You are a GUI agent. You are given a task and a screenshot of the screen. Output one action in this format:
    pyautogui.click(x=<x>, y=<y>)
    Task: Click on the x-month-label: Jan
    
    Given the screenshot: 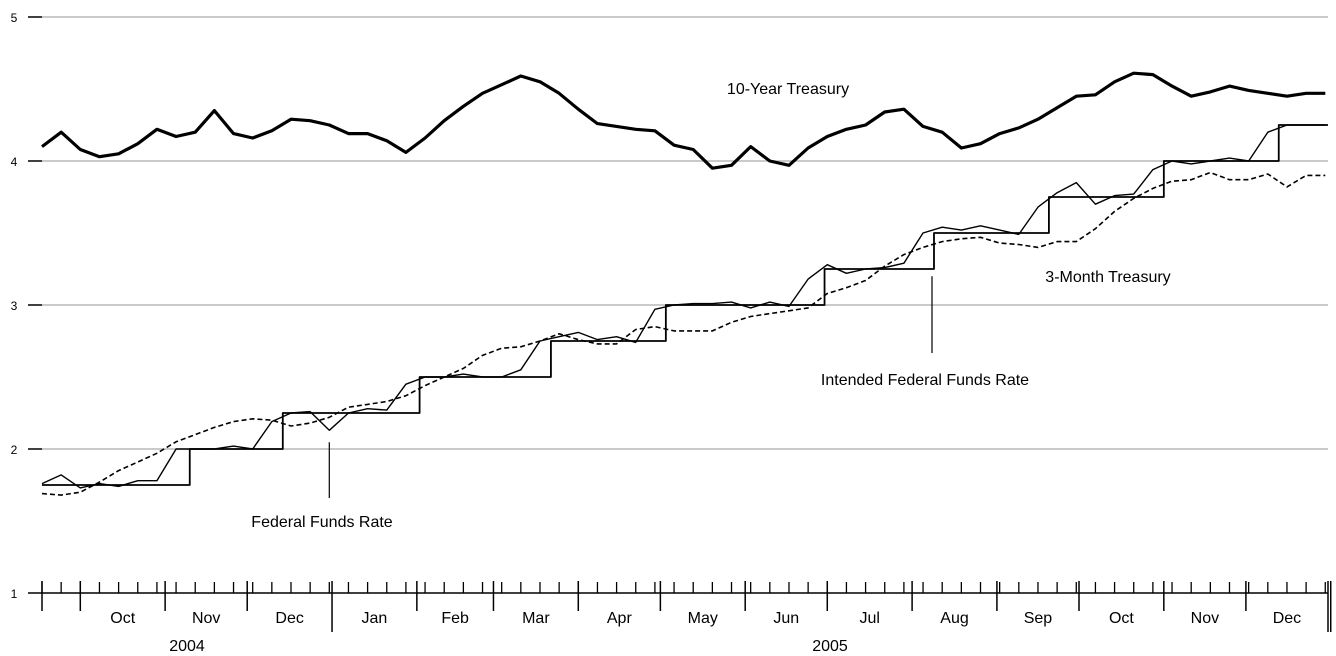 What is the action you would take?
    pyautogui.click(x=375, y=618)
    